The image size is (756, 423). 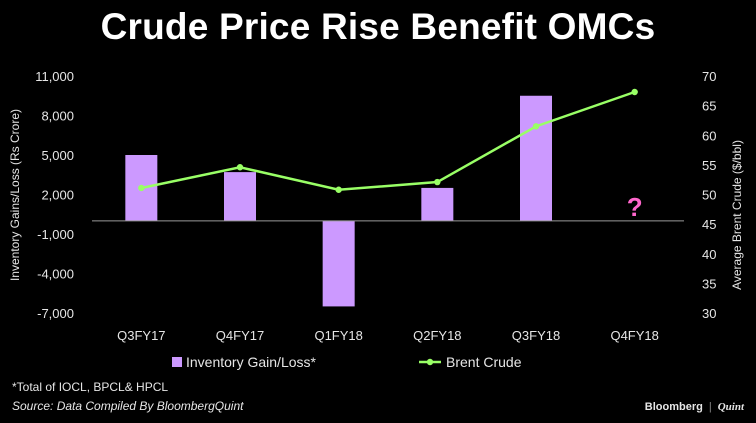 I want to click on bloomberg-wordmark: Bloomberg, so click(x=673, y=407).